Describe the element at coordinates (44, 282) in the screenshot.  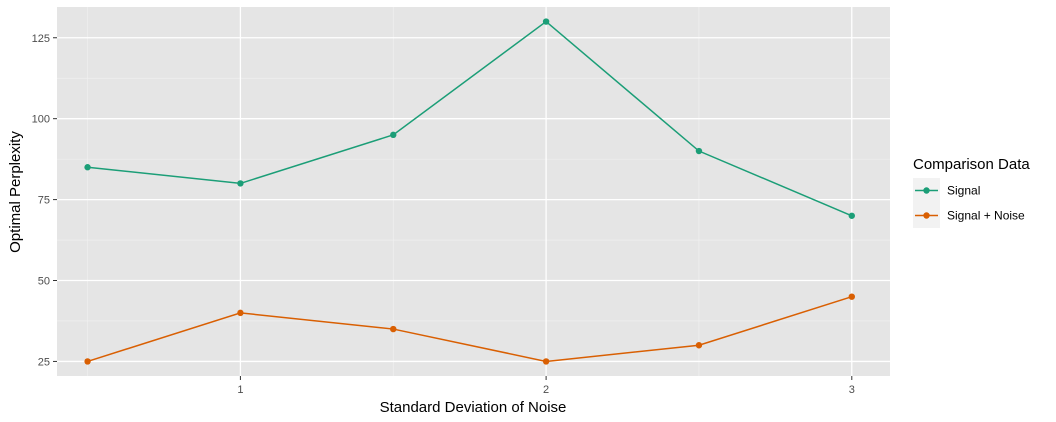
I see `y-tick-label: 50` at that location.